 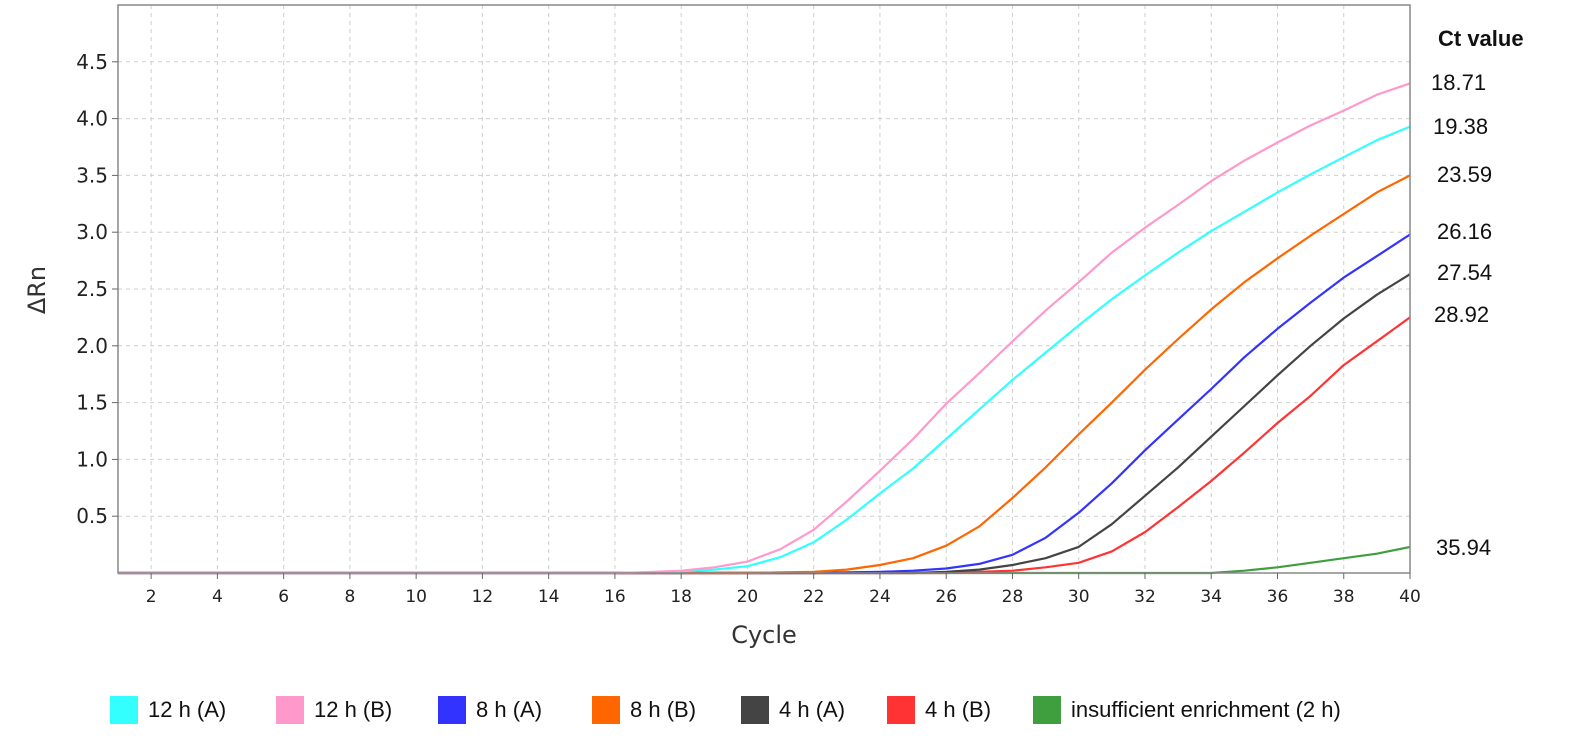 I want to click on y-tick-label: 0.5, so click(x=92, y=516).